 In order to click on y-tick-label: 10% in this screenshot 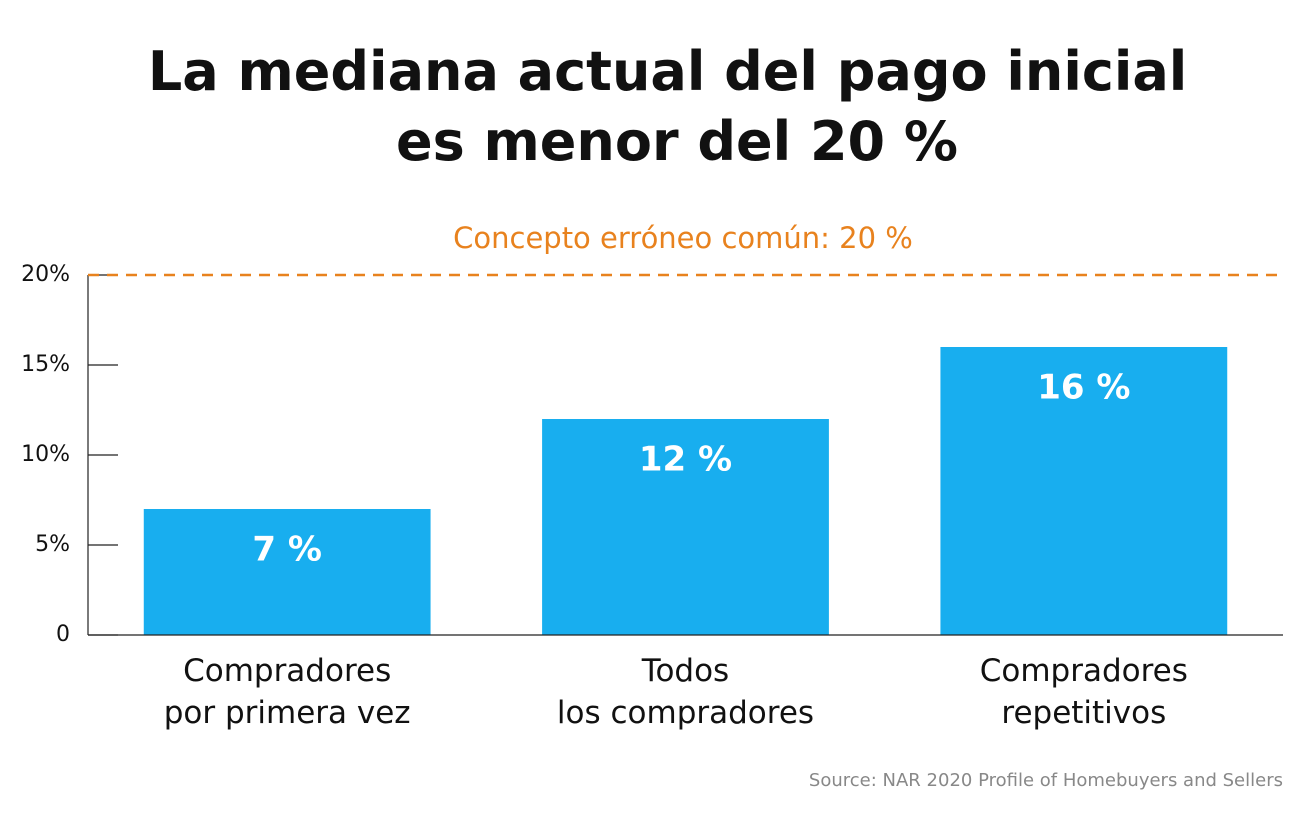, I will do `click(45, 454)`.